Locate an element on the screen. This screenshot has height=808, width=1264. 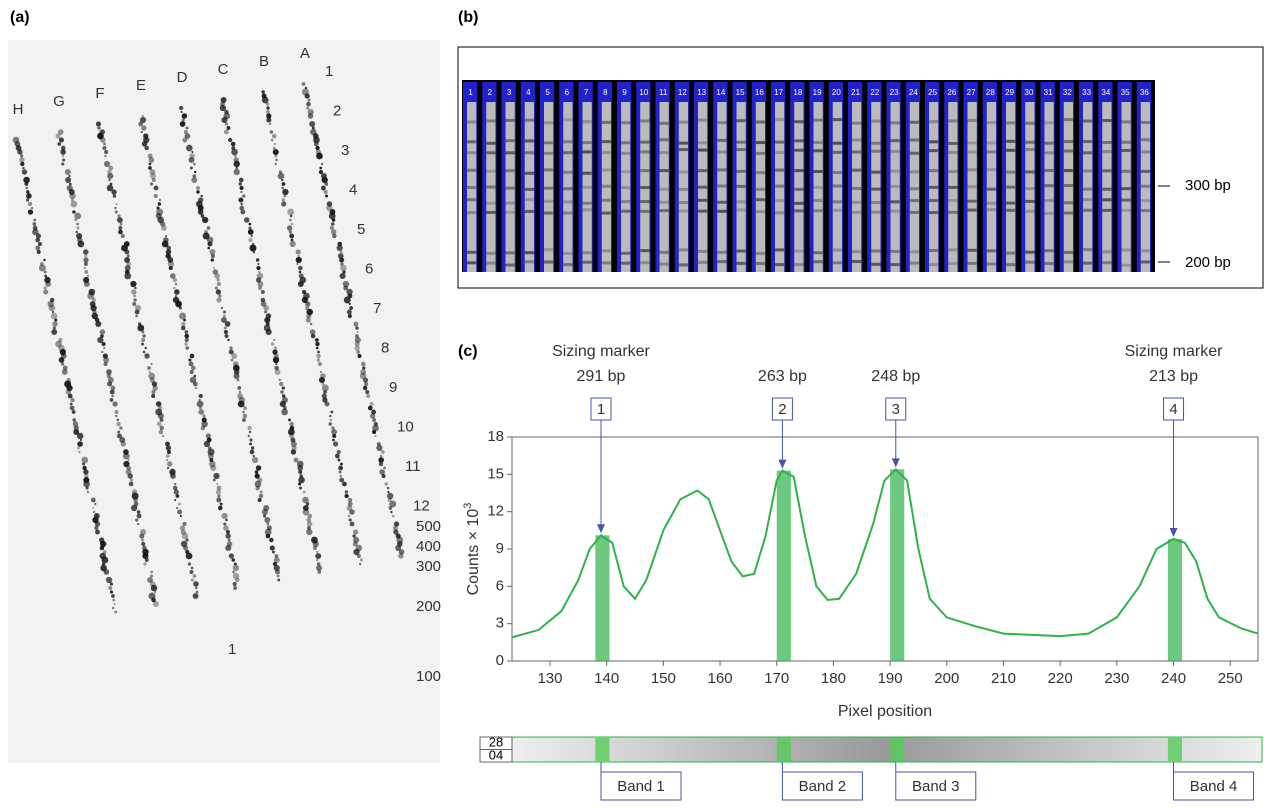
lane-number: 35 is located at coordinates (1125, 92).